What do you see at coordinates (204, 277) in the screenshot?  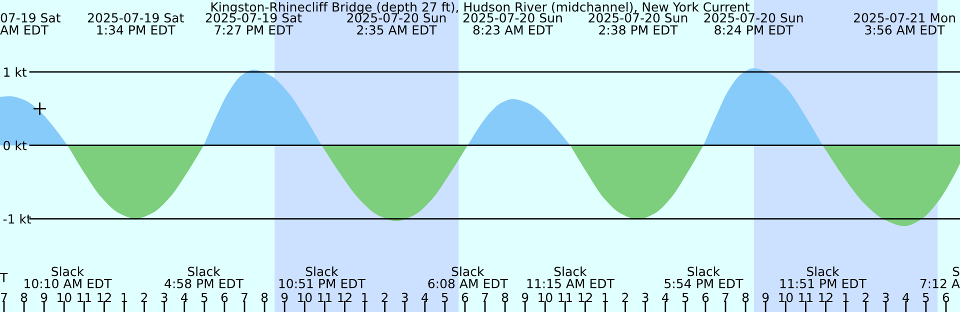 I see `annotation: Slack 4:58 PM EDT` at bounding box center [204, 277].